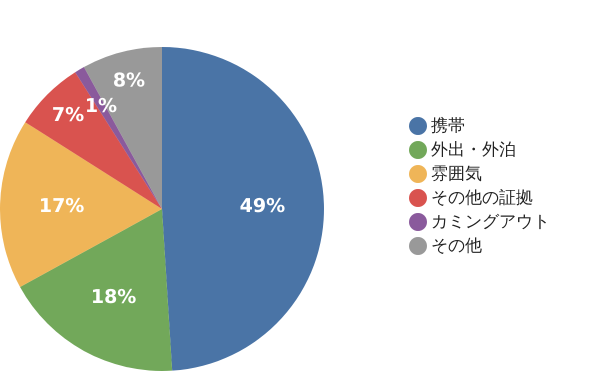 This screenshot has height=372, width=600. What do you see at coordinates (473, 150) in the screenshot?
I see `legend-label: 外出・外泊` at bounding box center [473, 150].